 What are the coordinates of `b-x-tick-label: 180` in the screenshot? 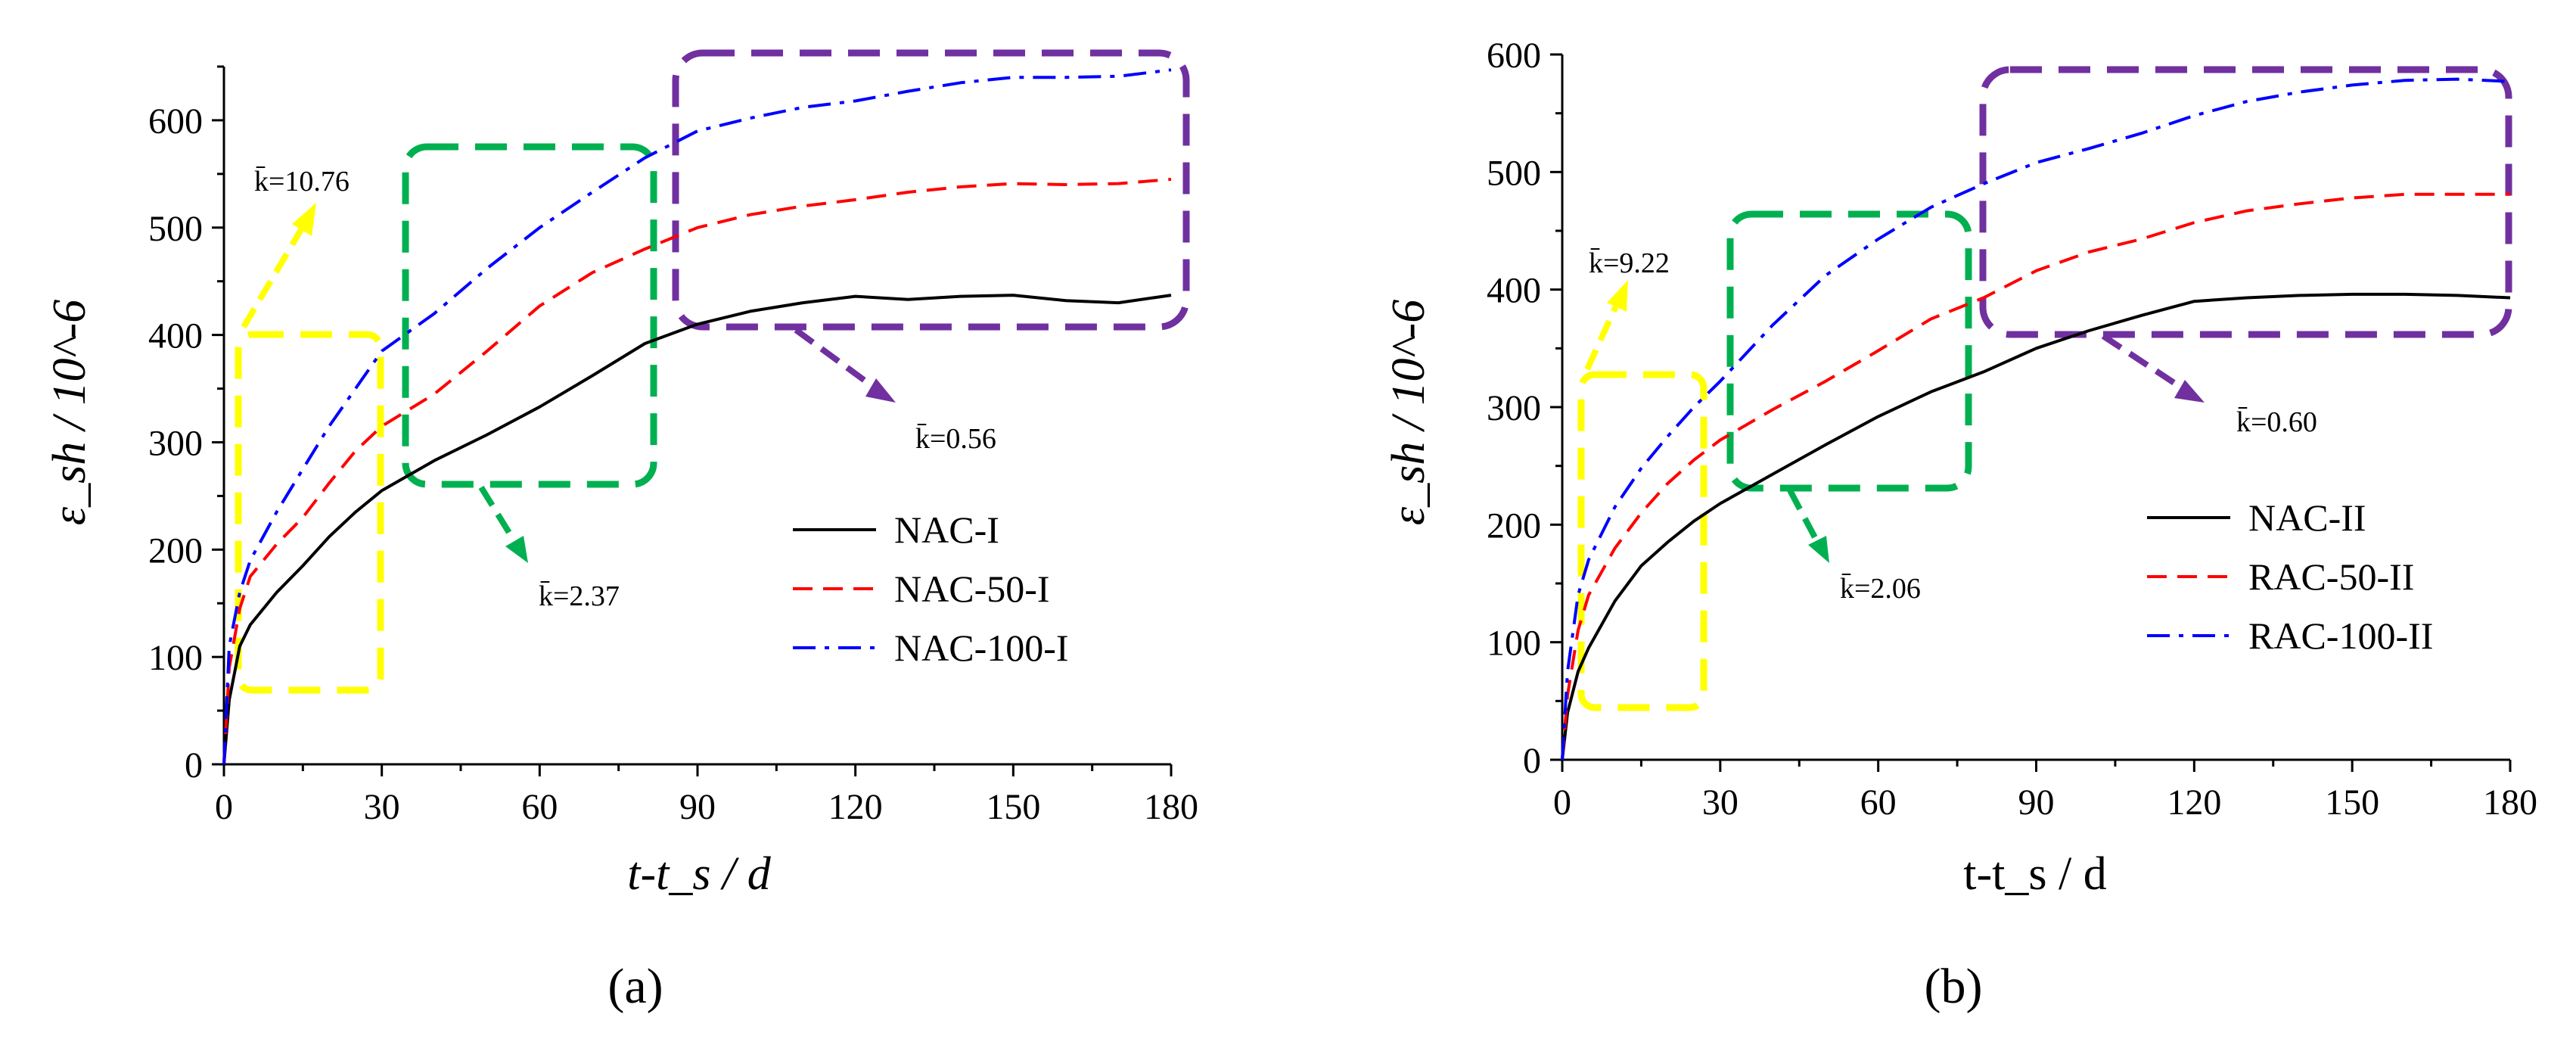 It's located at (2510, 802).